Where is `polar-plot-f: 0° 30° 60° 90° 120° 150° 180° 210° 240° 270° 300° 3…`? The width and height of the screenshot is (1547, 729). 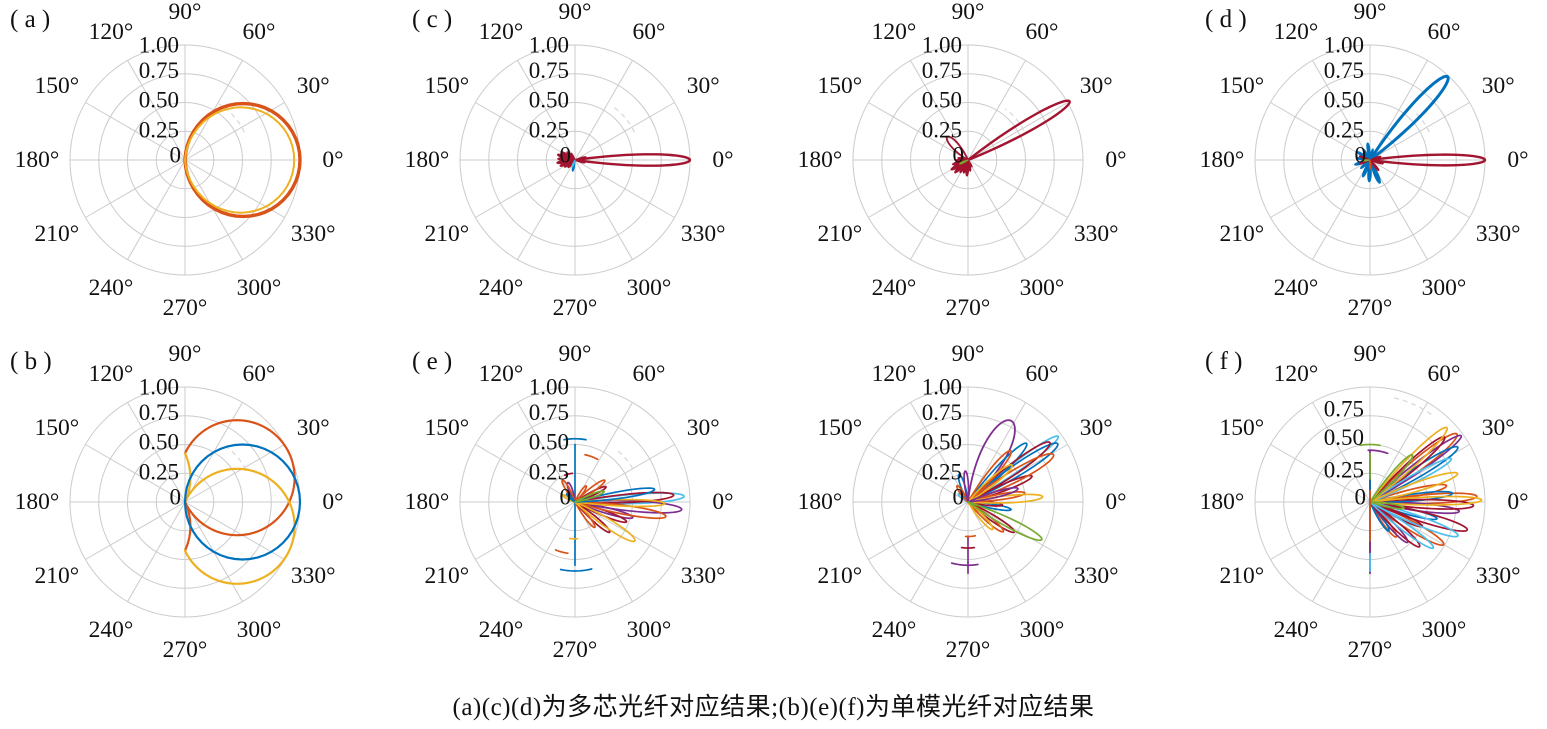 polar-plot-f: 0° 30° 60° 90° 120° 150° 180° 210° 240° 270° 300° 3… is located at coordinates (1364, 502).